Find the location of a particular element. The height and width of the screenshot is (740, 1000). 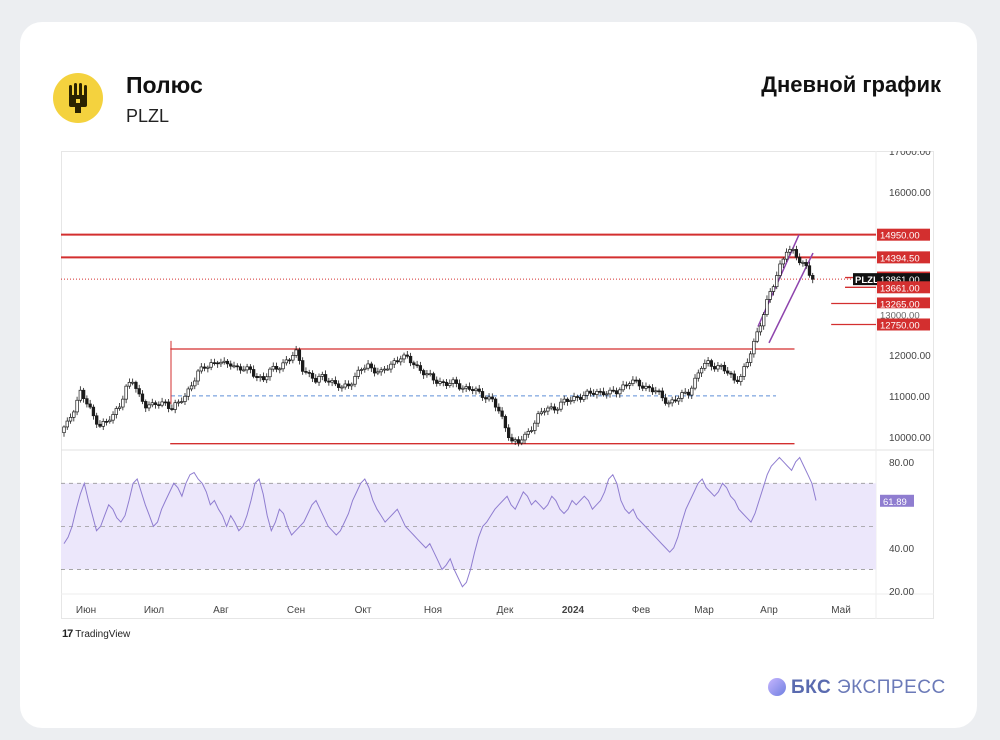

chart-title: Дневной график is located at coordinates (851, 84).